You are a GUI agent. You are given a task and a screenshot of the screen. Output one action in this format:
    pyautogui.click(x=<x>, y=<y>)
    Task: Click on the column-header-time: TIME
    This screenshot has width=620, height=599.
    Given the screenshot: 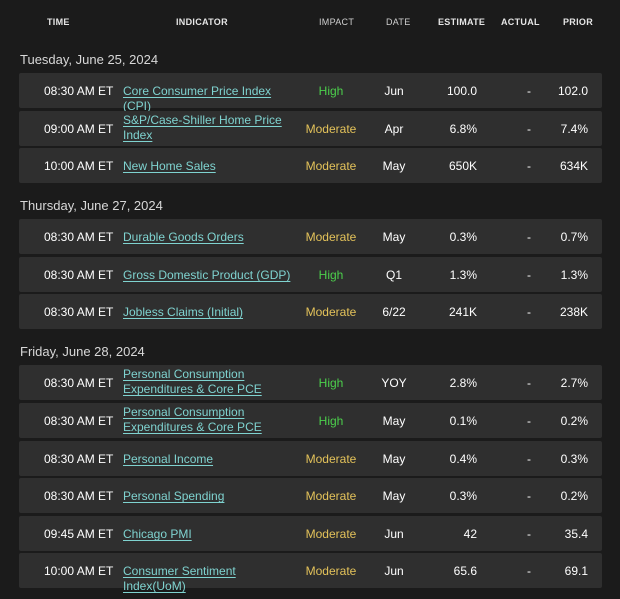 What is the action you would take?
    pyautogui.click(x=58, y=22)
    